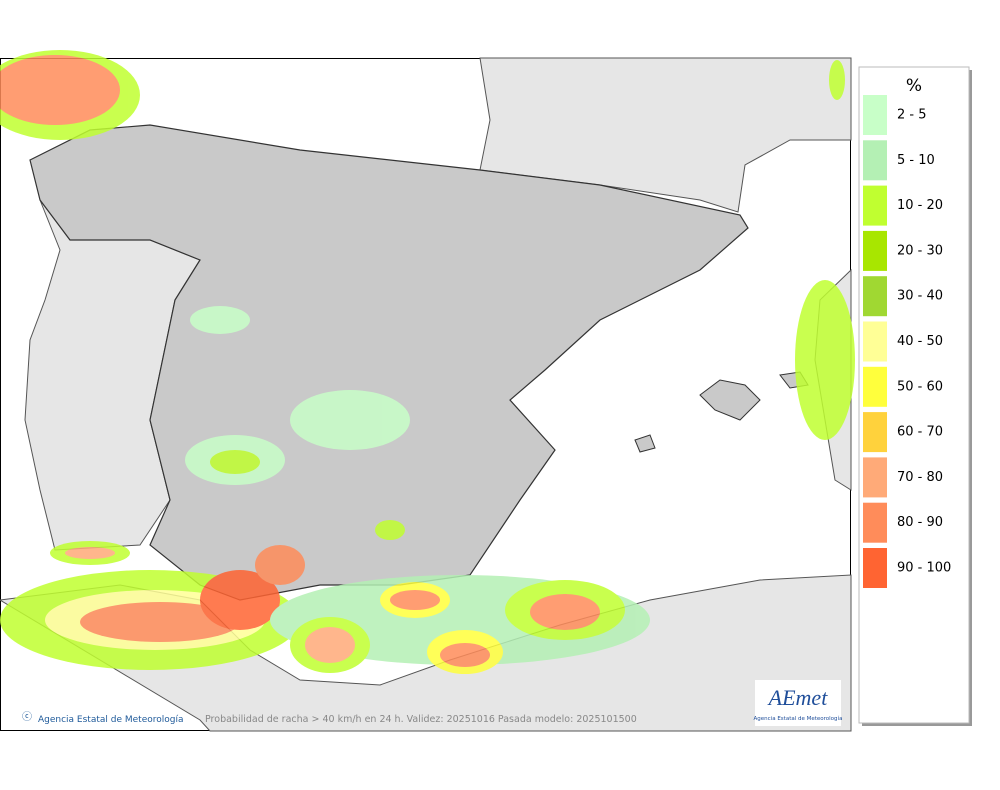 This screenshot has width=1000, height=790. I want to click on credit: Agencia Estatal de Meteorología, so click(111, 720).